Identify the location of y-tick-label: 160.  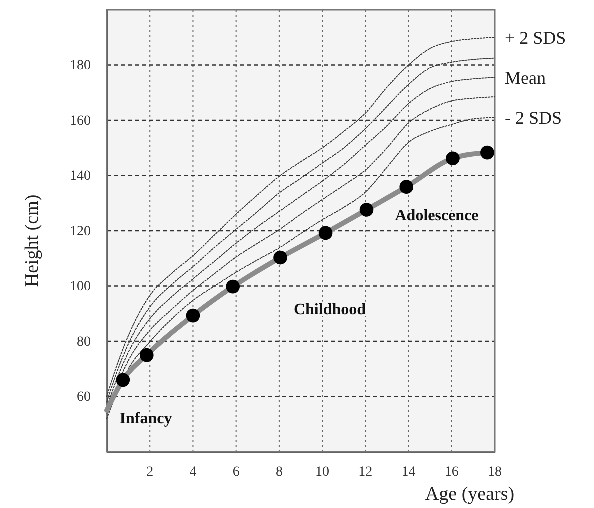
(80, 121).